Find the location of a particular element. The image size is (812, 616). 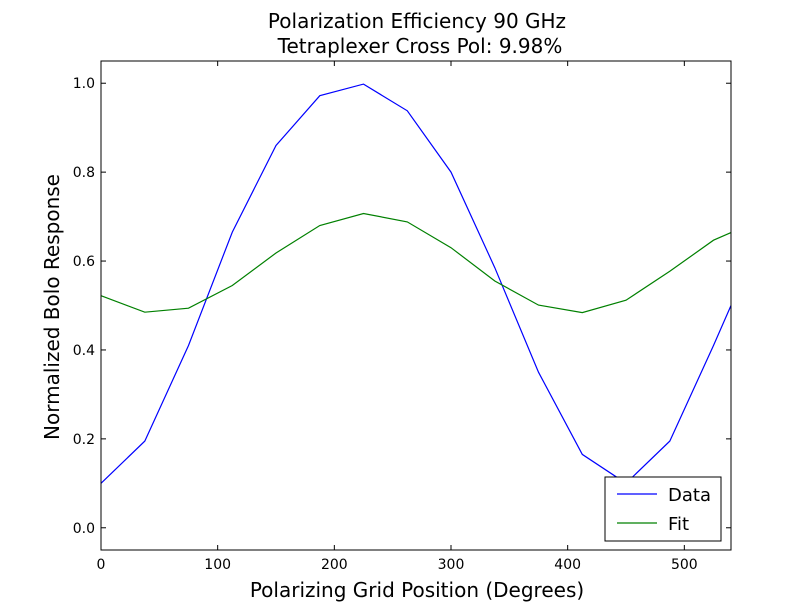

chart-subtitle: Tetraplexer Cross Pol: 9.98% is located at coordinates (420, 46).